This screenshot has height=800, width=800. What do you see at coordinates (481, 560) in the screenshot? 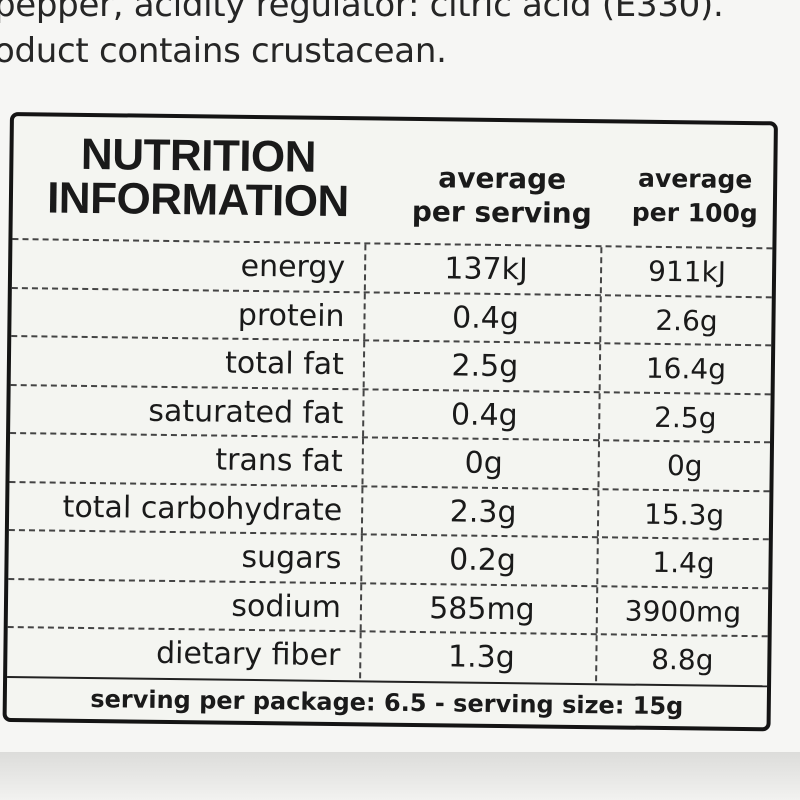
I see `per-serving-value: 0.2g` at bounding box center [481, 560].